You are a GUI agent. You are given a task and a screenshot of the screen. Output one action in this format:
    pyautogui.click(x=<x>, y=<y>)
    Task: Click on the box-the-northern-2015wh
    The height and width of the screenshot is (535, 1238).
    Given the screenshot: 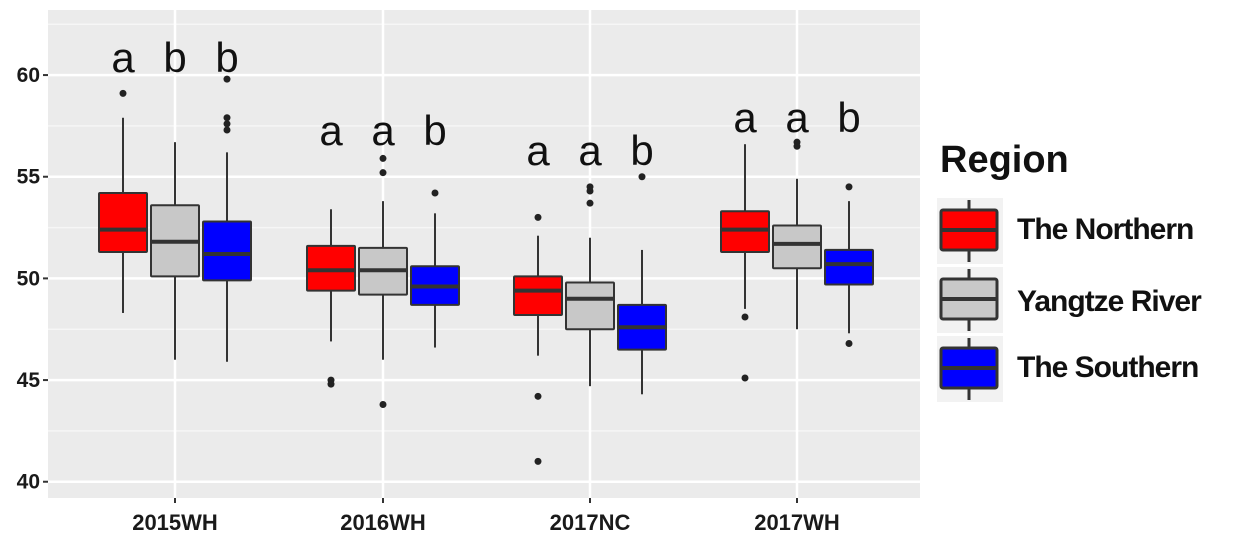 What is the action you would take?
    pyautogui.click(x=123, y=201)
    